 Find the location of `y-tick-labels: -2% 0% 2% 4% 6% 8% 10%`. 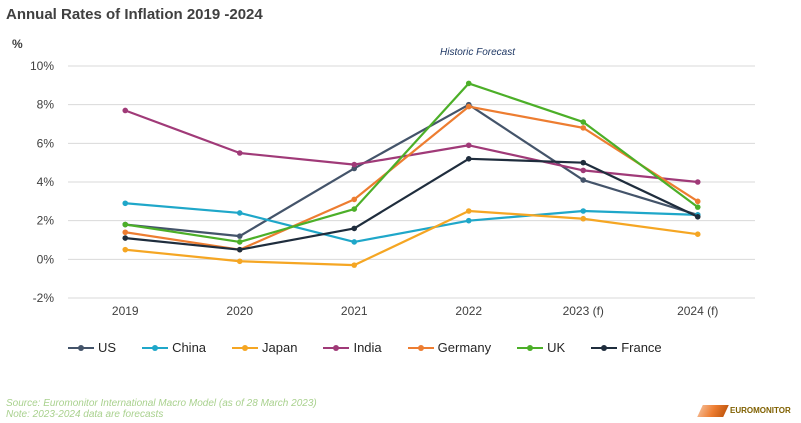

y-tick-labels: -2% 0% 2% 4% 6% 8% 10% is located at coordinates (42, 182).